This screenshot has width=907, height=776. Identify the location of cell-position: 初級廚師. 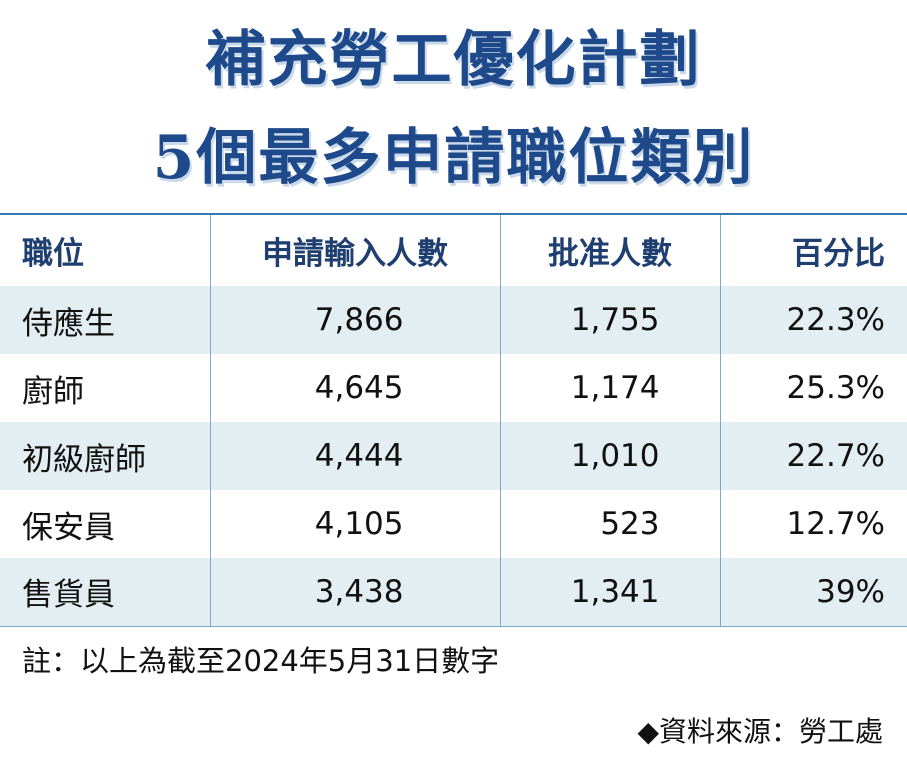
(105, 456).